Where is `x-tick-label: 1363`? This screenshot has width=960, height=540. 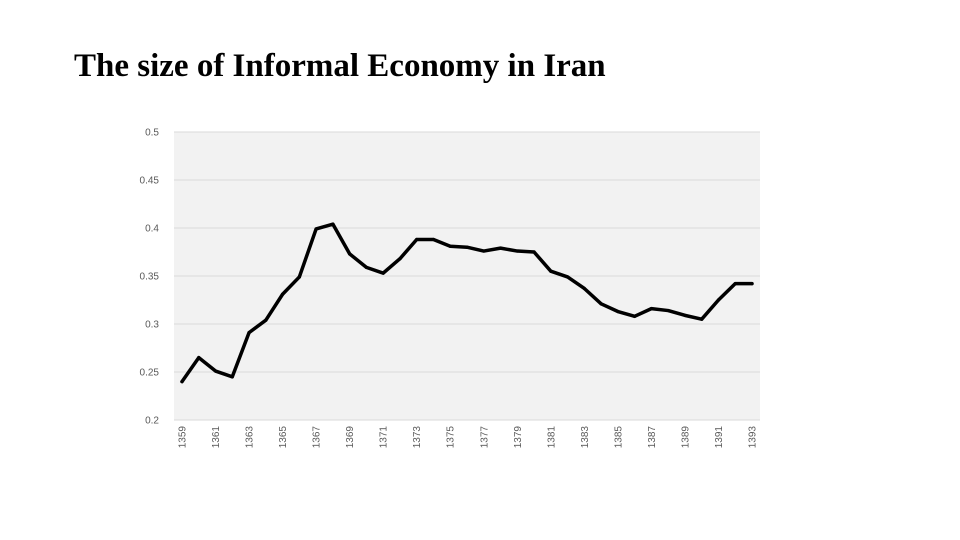 x-tick-label: 1363 is located at coordinates (250, 437).